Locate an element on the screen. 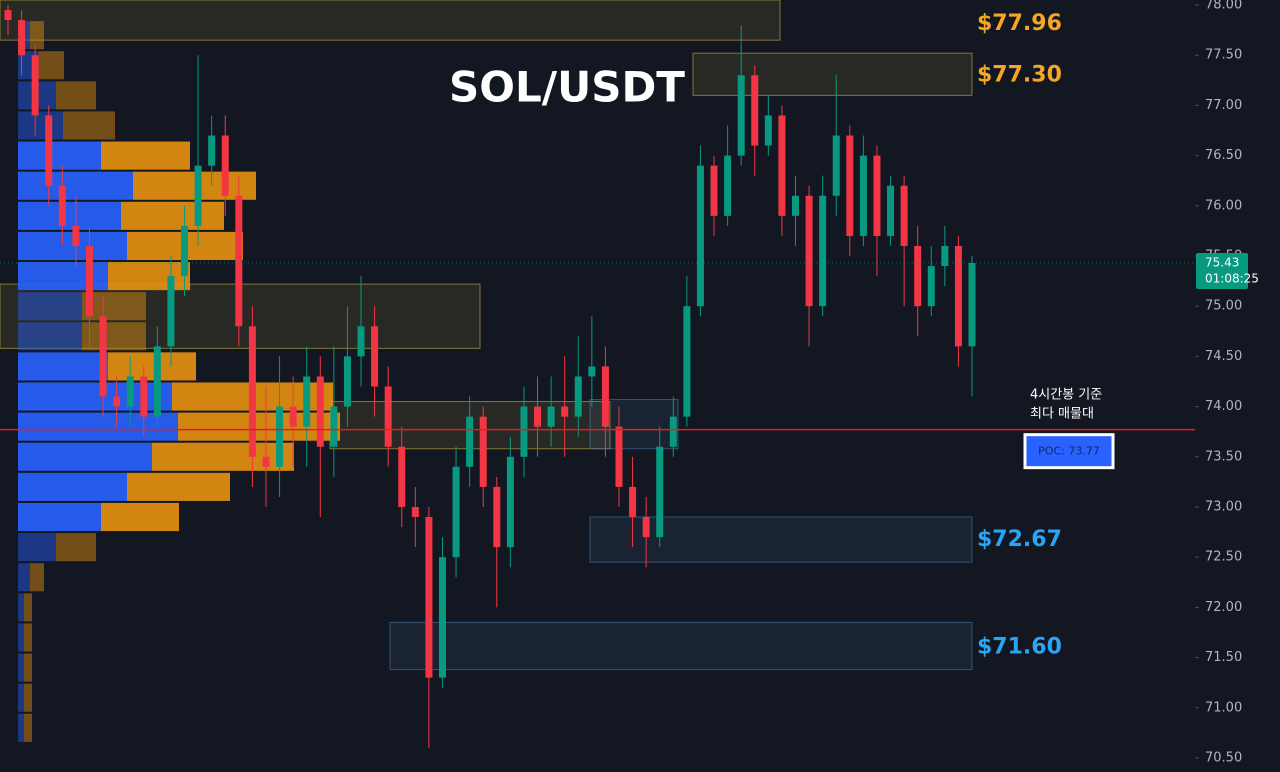  countdown: 01:08:25 is located at coordinates (1232, 279).